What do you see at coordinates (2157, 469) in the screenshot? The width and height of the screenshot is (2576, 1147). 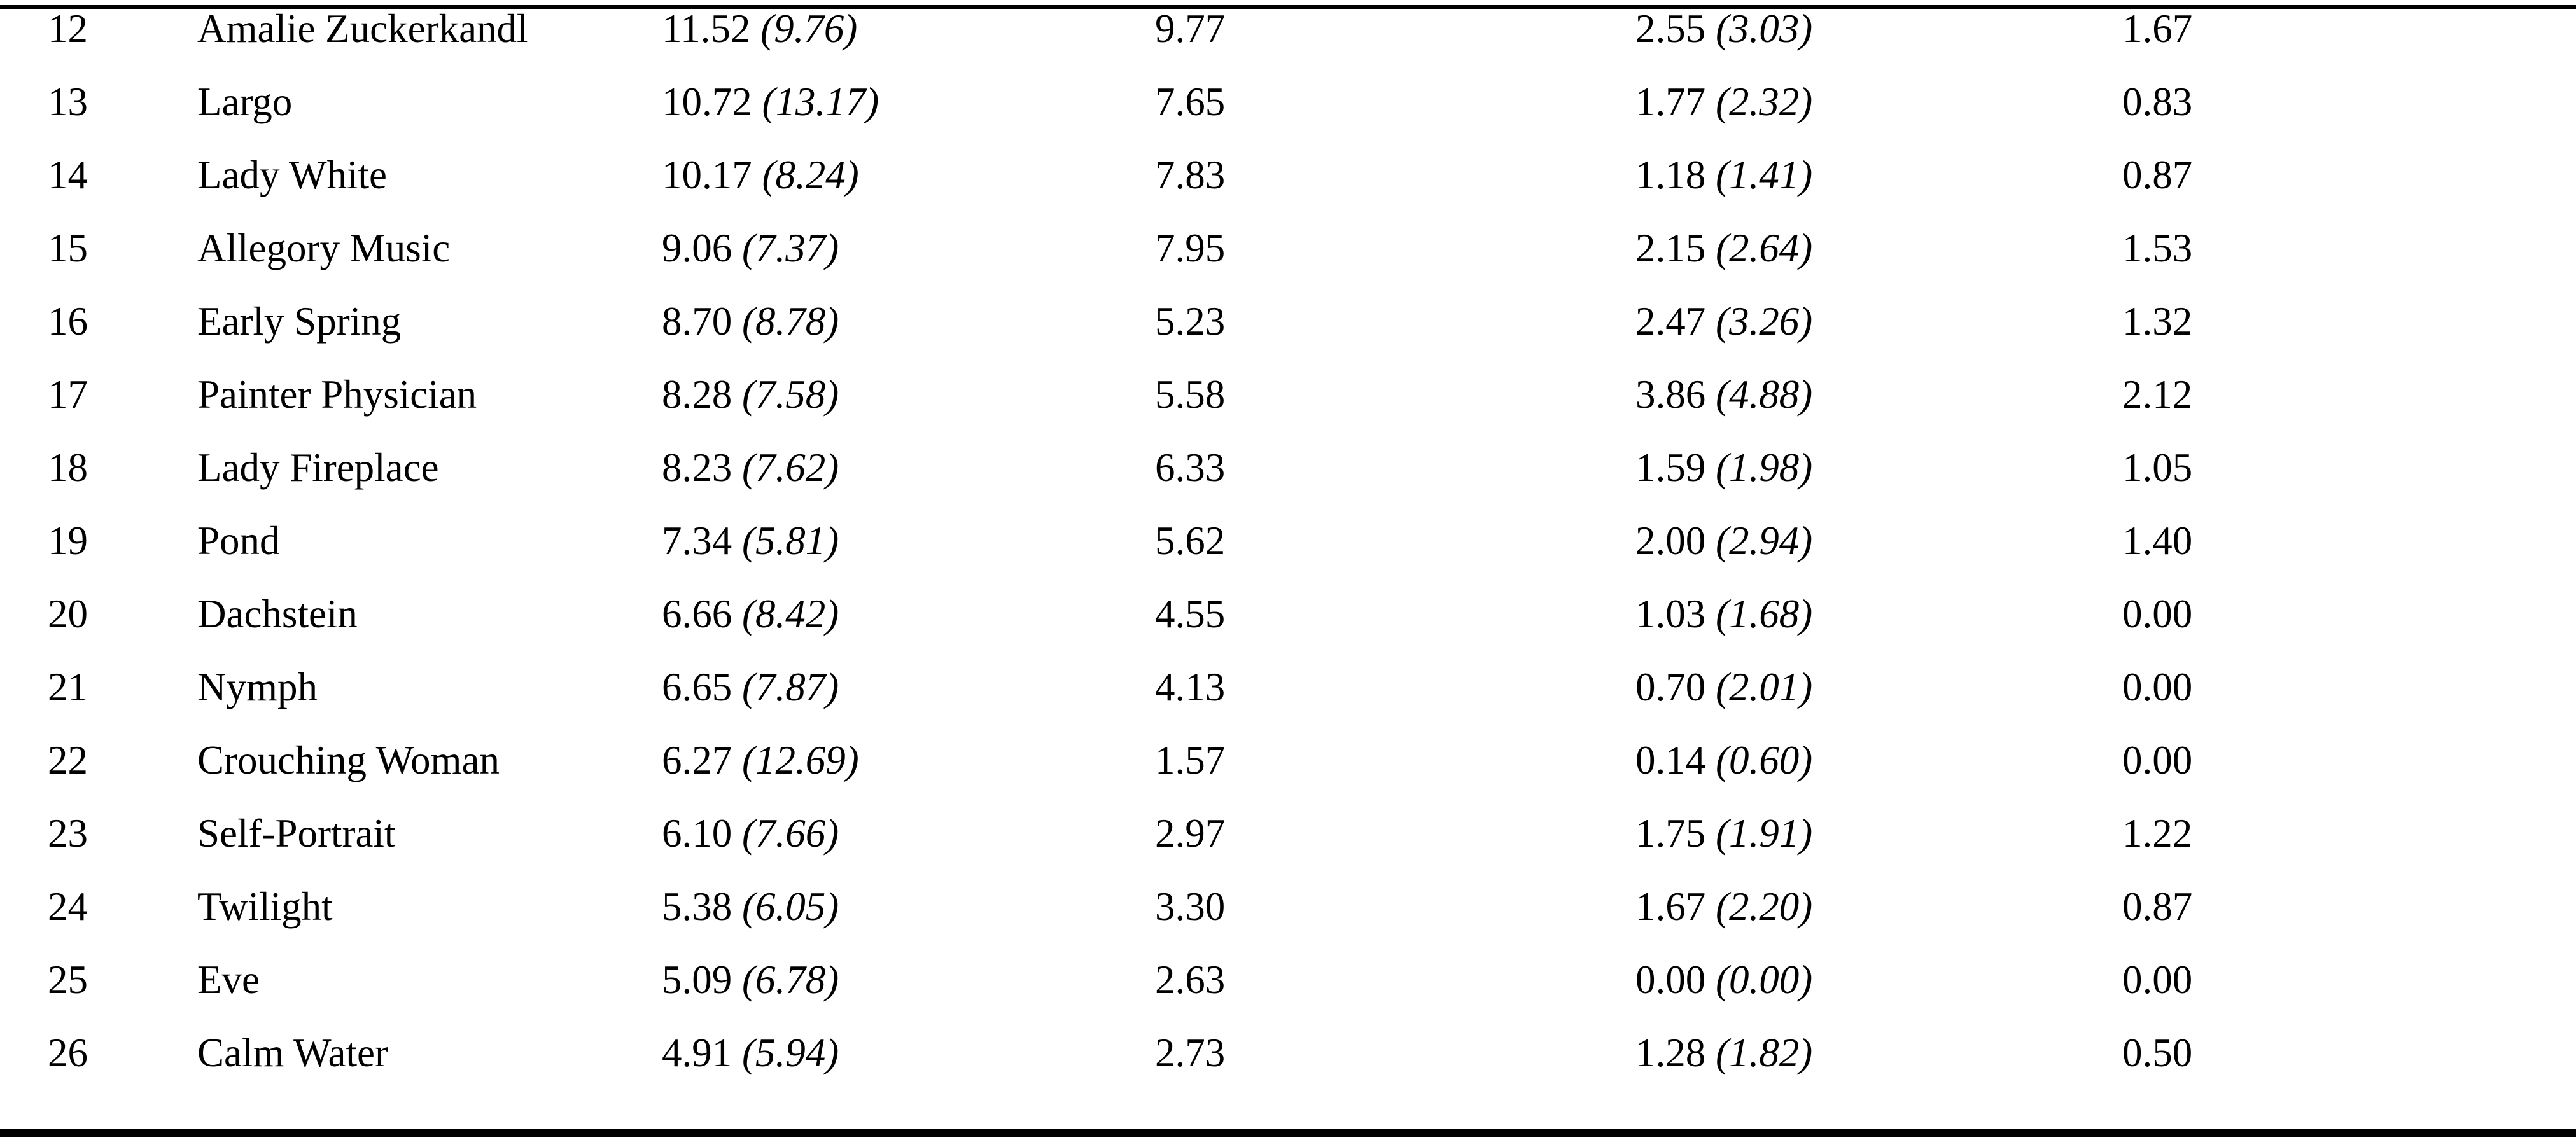 I see `value4: 1.05` at bounding box center [2157, 469].